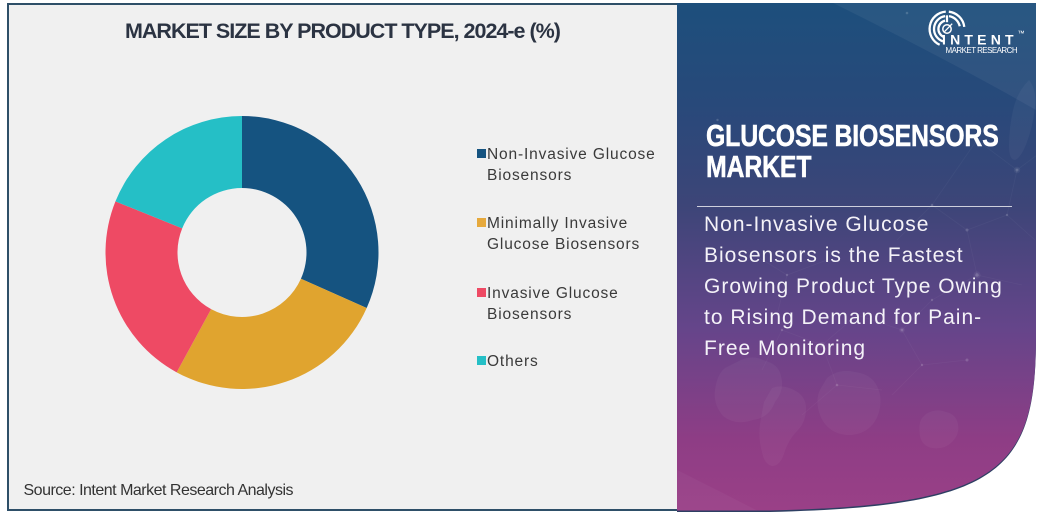  I want to click on svg-text: MARKET RESEARCH, so click(982, 50).